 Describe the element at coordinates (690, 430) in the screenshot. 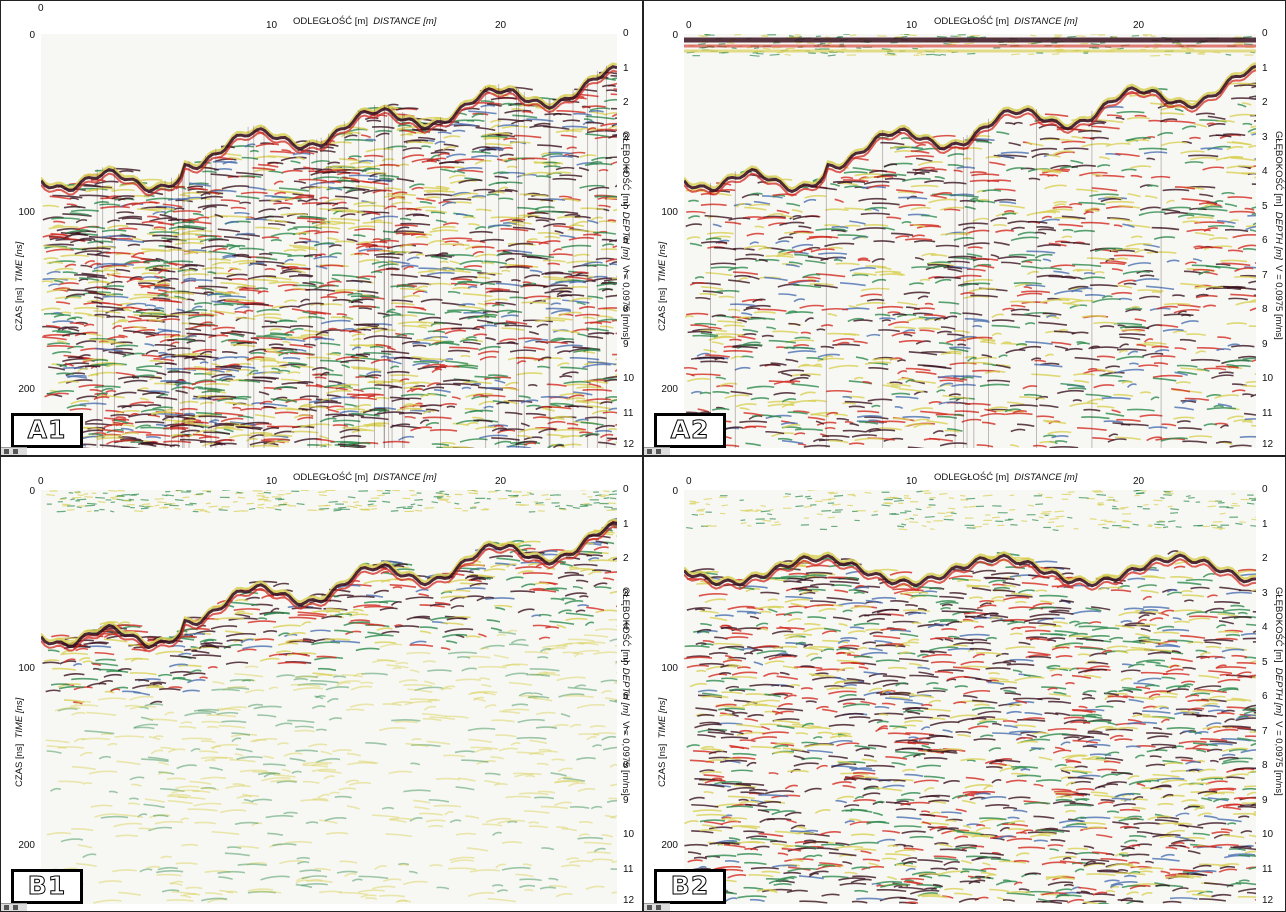

I see `panel-label-a2: A2` at that location.